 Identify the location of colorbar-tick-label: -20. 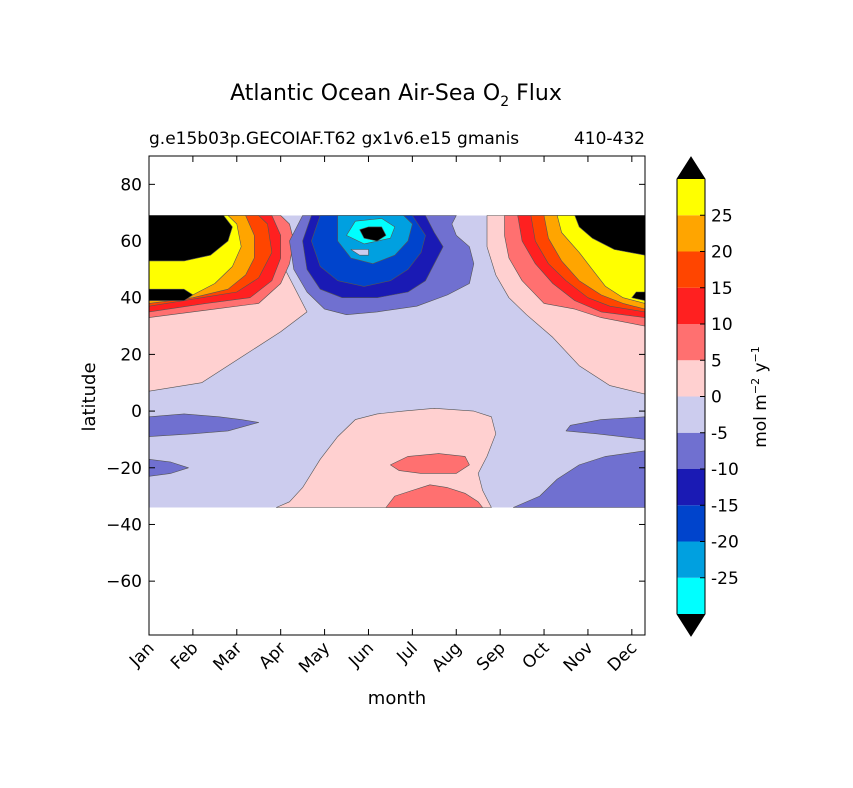
(725, 543).